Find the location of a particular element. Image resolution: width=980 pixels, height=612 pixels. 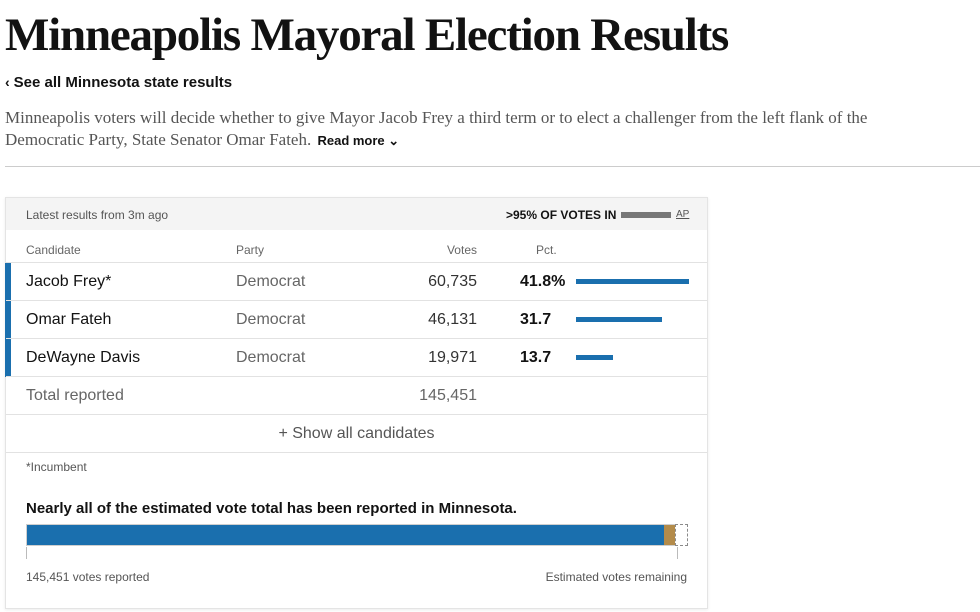

show-all-candidates-button: + Show all candidates is located at coordinates (356, 433).